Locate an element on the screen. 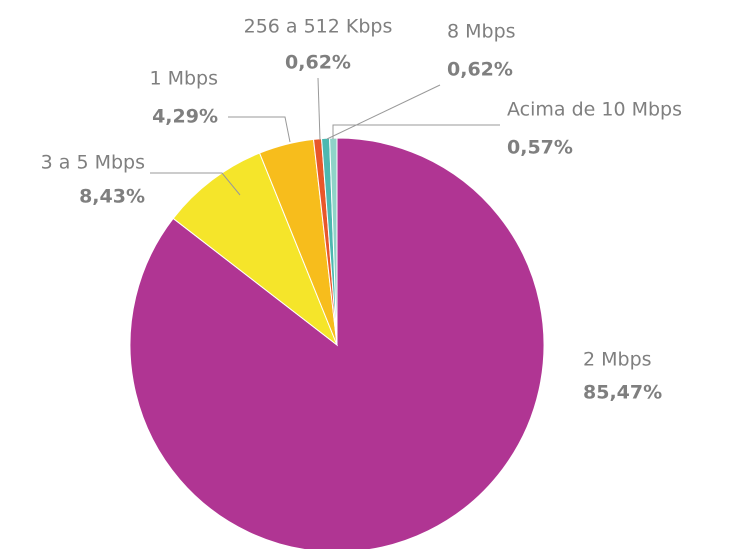 The height and width of the screenshot is (549, 732). slice-label: 2 Mbps is located at coordinates (617, 360).